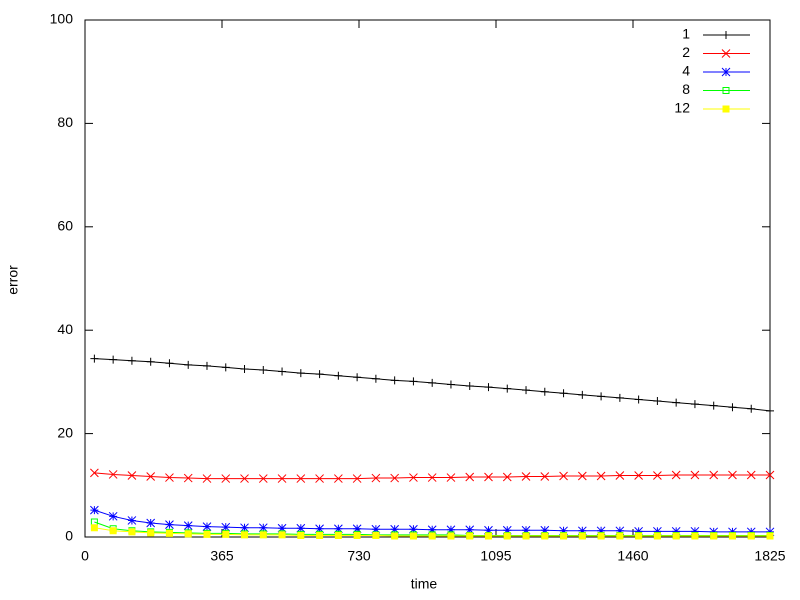 The image size is (800, 600). What do you see at coordinates (686, 71) in the screenshot?
I see `legend-label: 4` at bounding box center [686, 71].